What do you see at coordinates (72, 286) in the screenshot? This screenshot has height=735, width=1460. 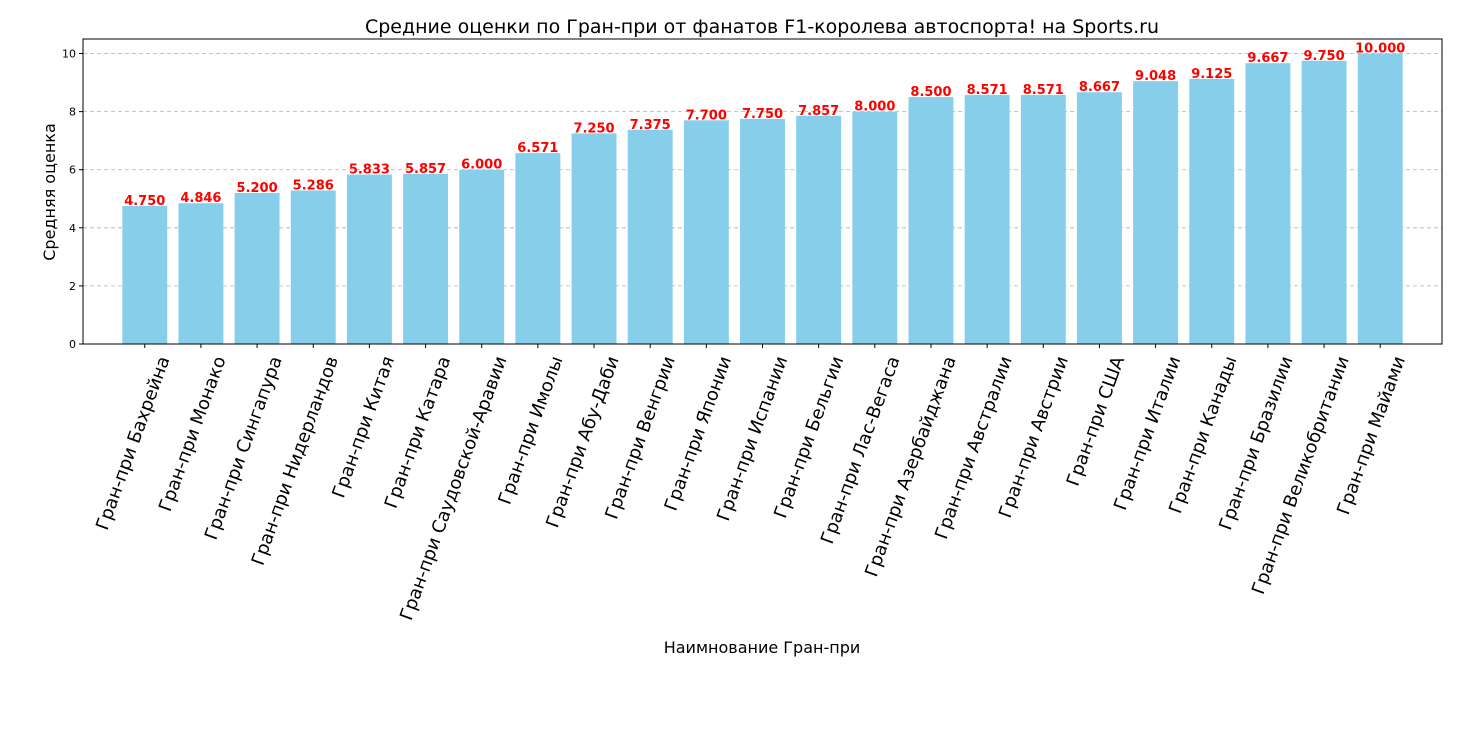 I see `y-tick-label: 2` at bounding box center [72, 286].